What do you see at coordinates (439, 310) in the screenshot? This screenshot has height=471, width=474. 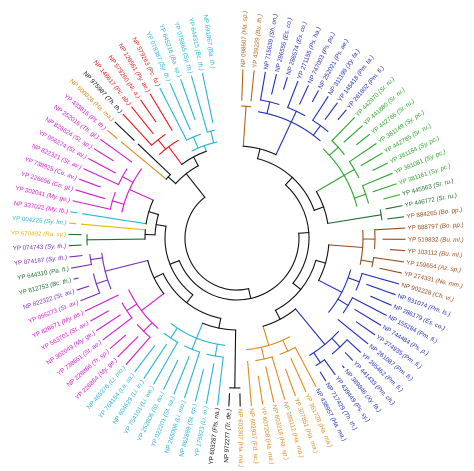 I see `leaf-species: (Pm. ls.)` at bounding box center [439, 310].